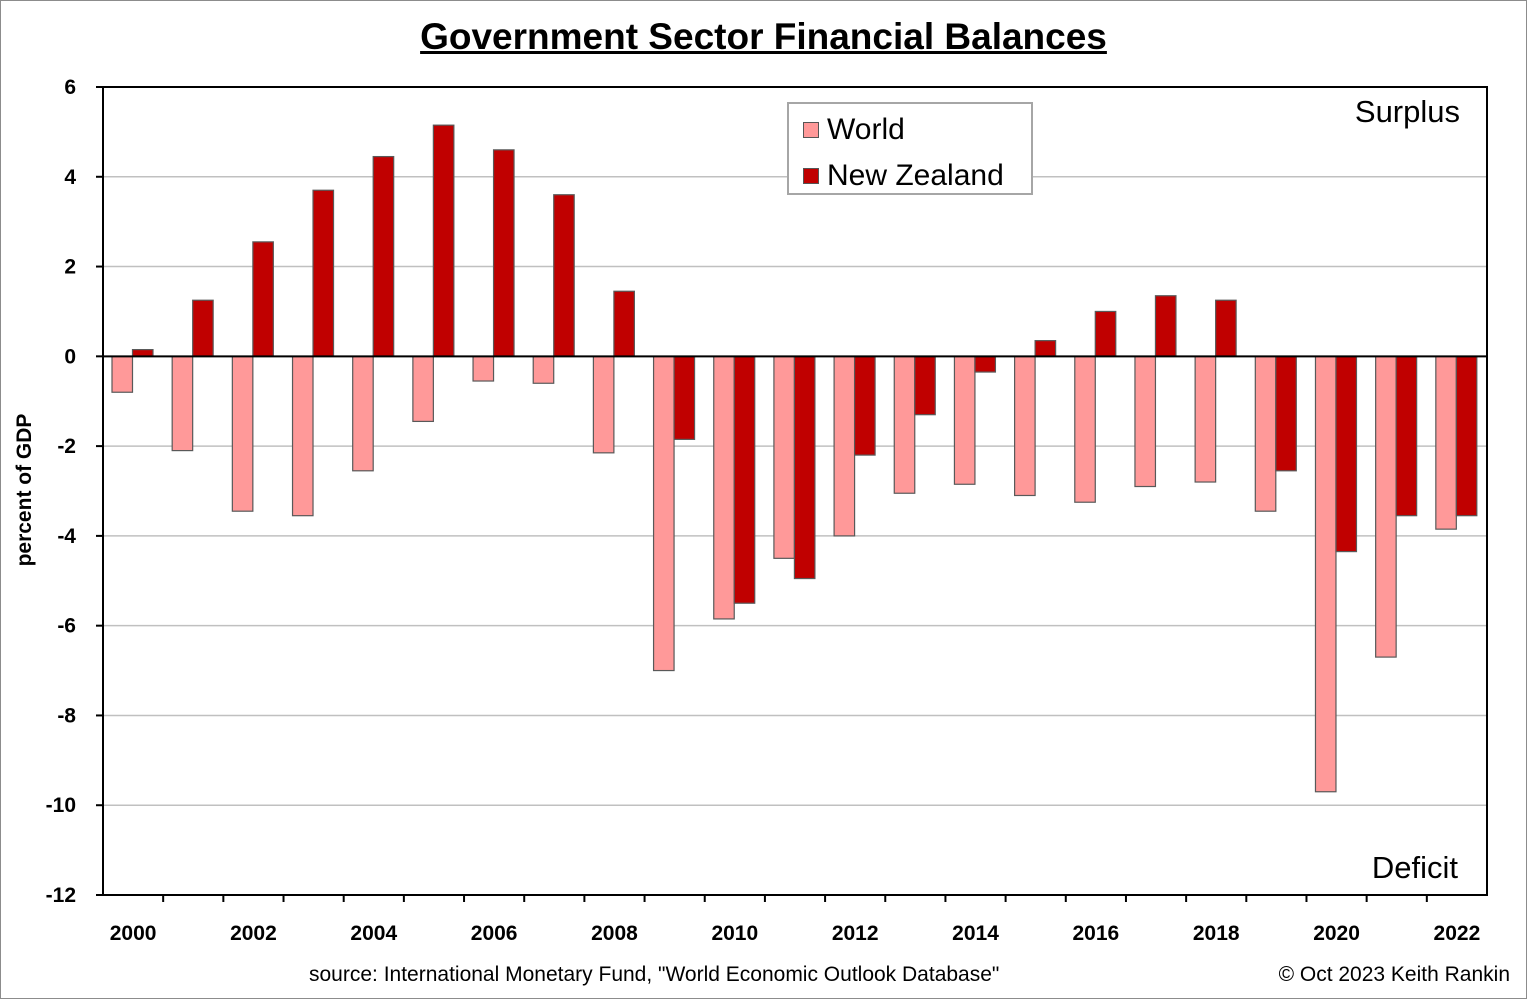  What do you see at coordinates (866, 129) in the screenshot?
I see `legend-label-world: World` at bounding box center [866, 129].